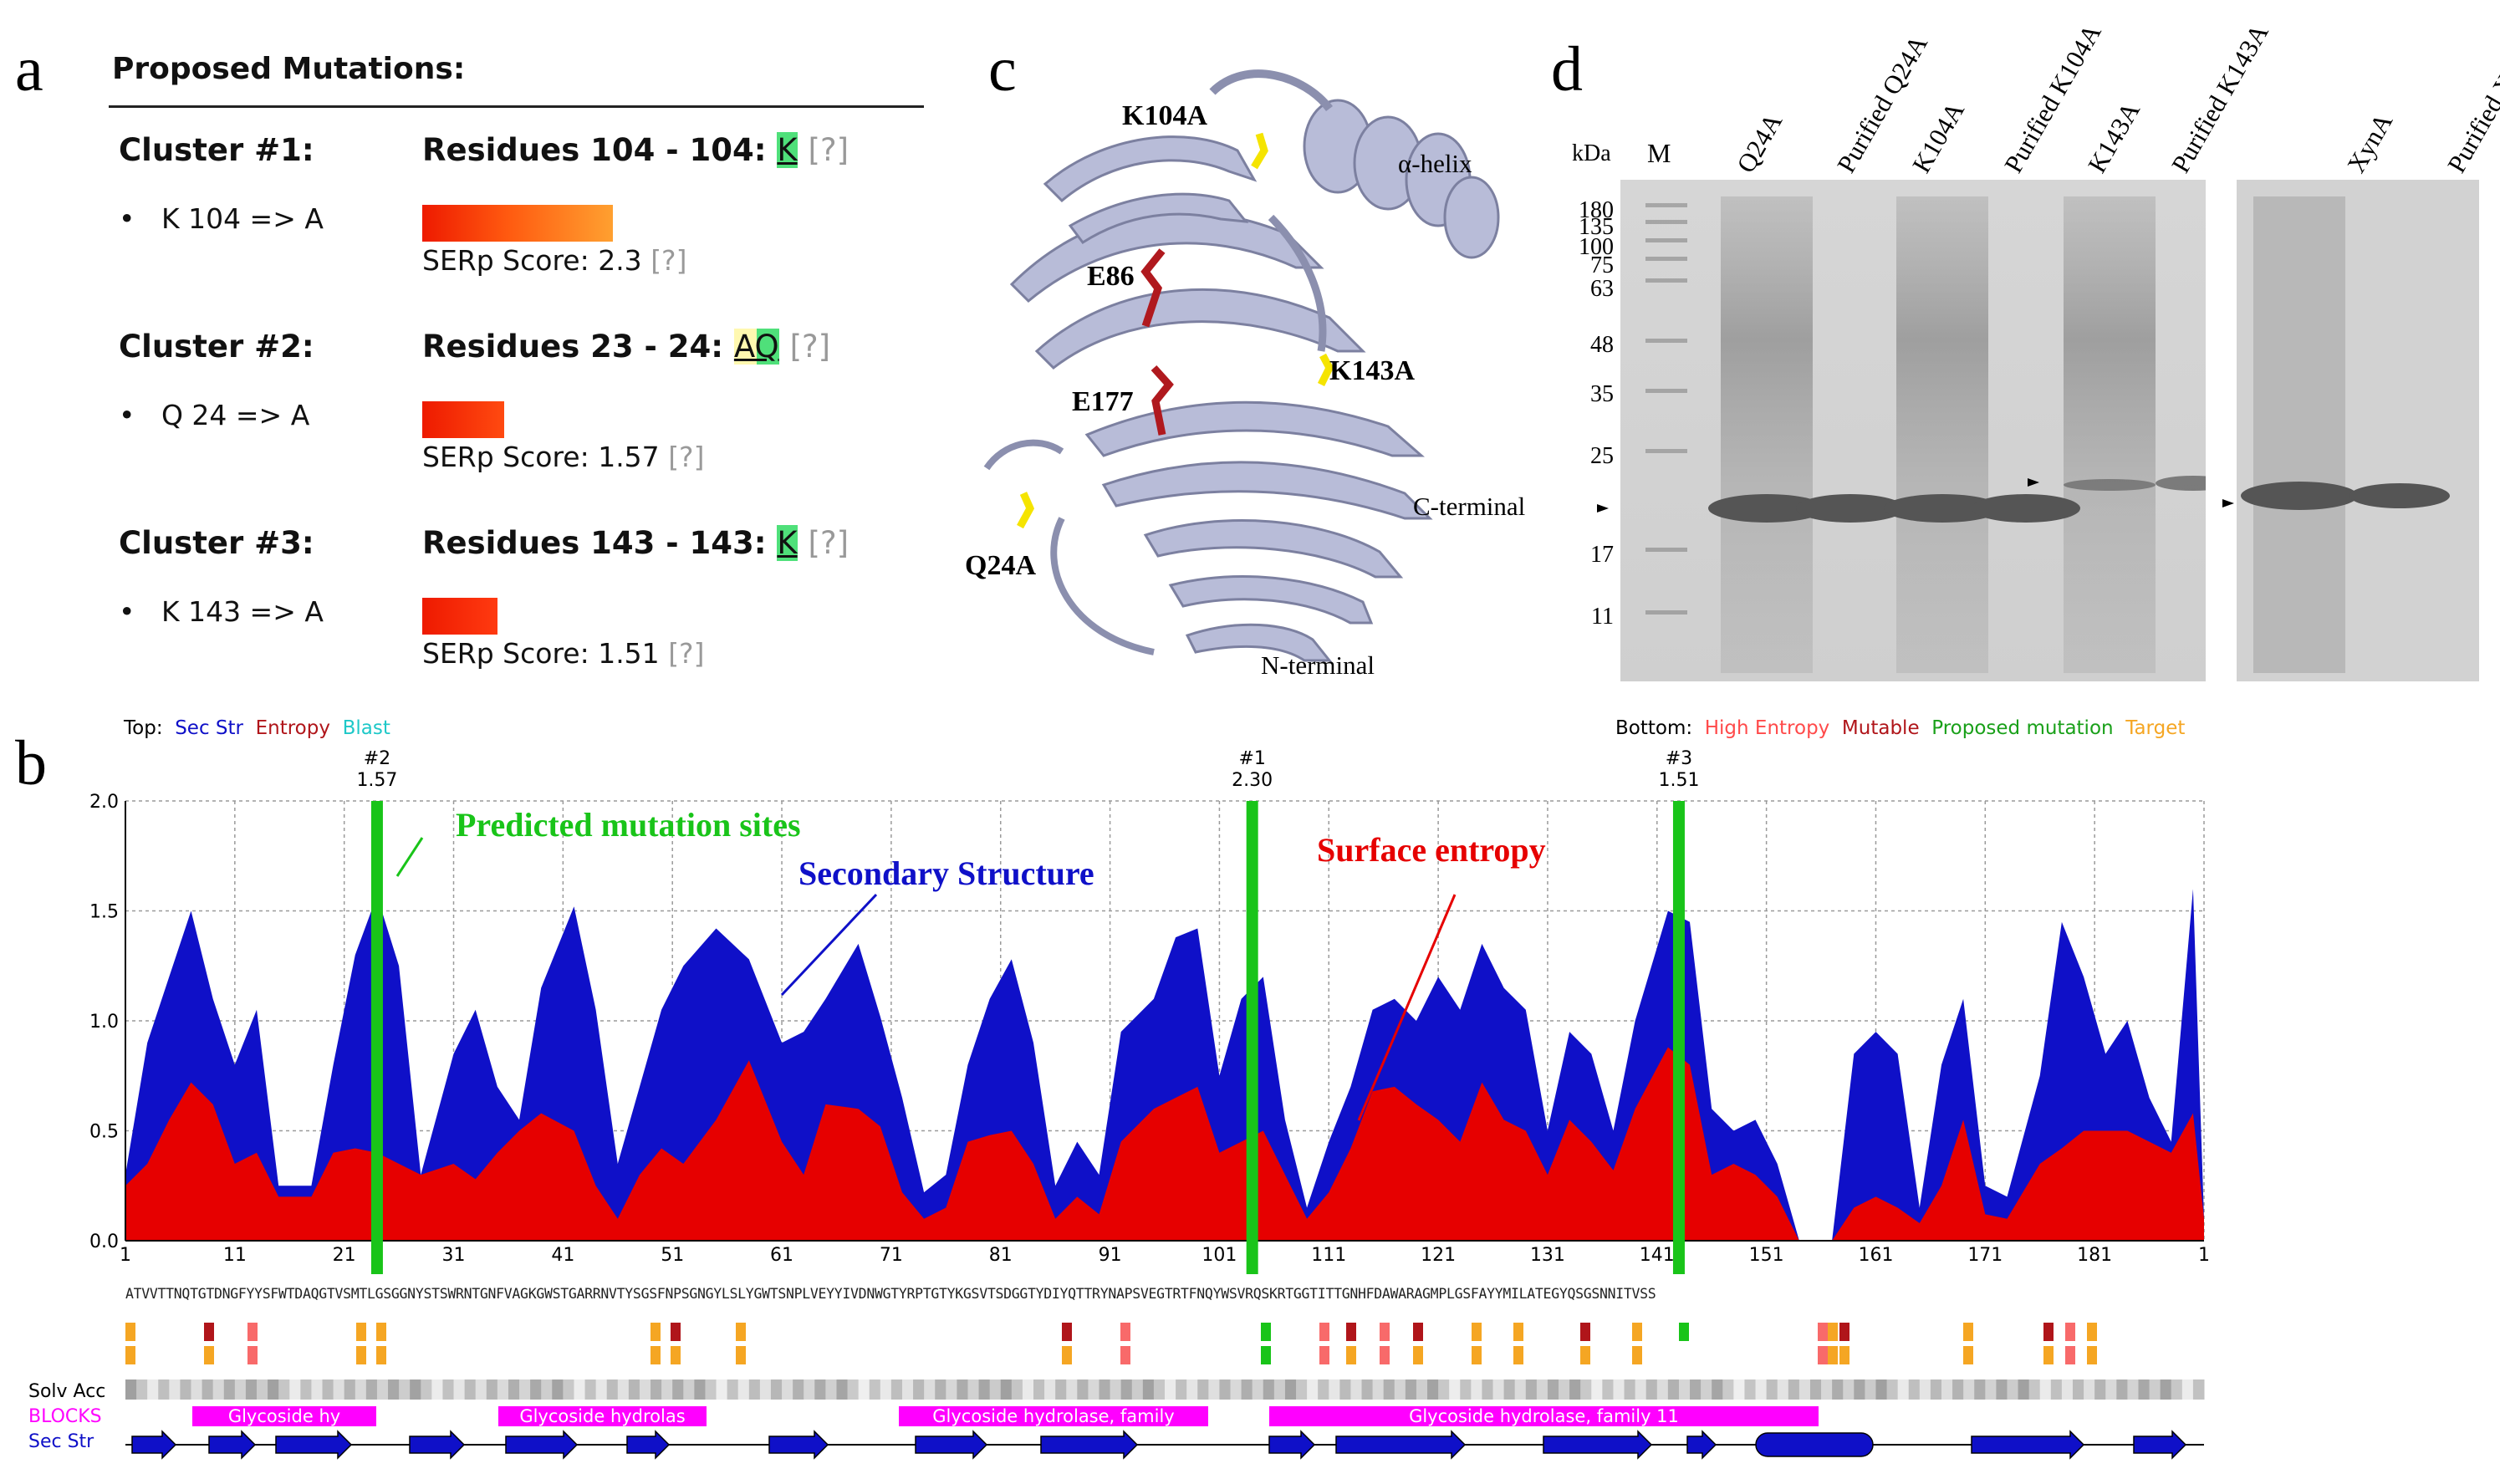  What do you see at coordinates (672, 1255) in the screenshot?
I see `x-tick-label: 51` at bounding box center [672, 1255].